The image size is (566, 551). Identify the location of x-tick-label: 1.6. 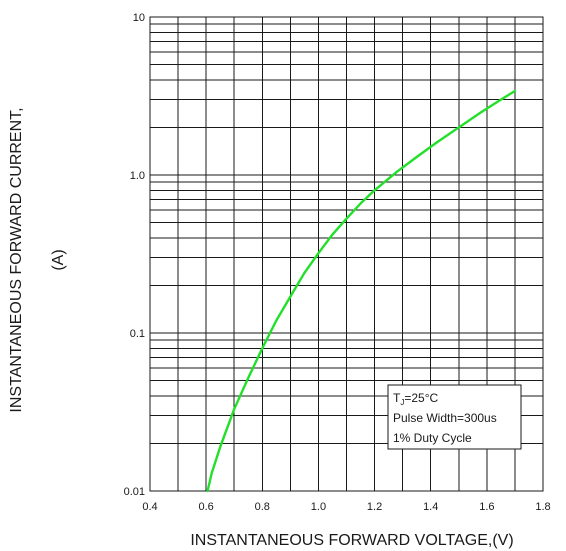
(486, 507).